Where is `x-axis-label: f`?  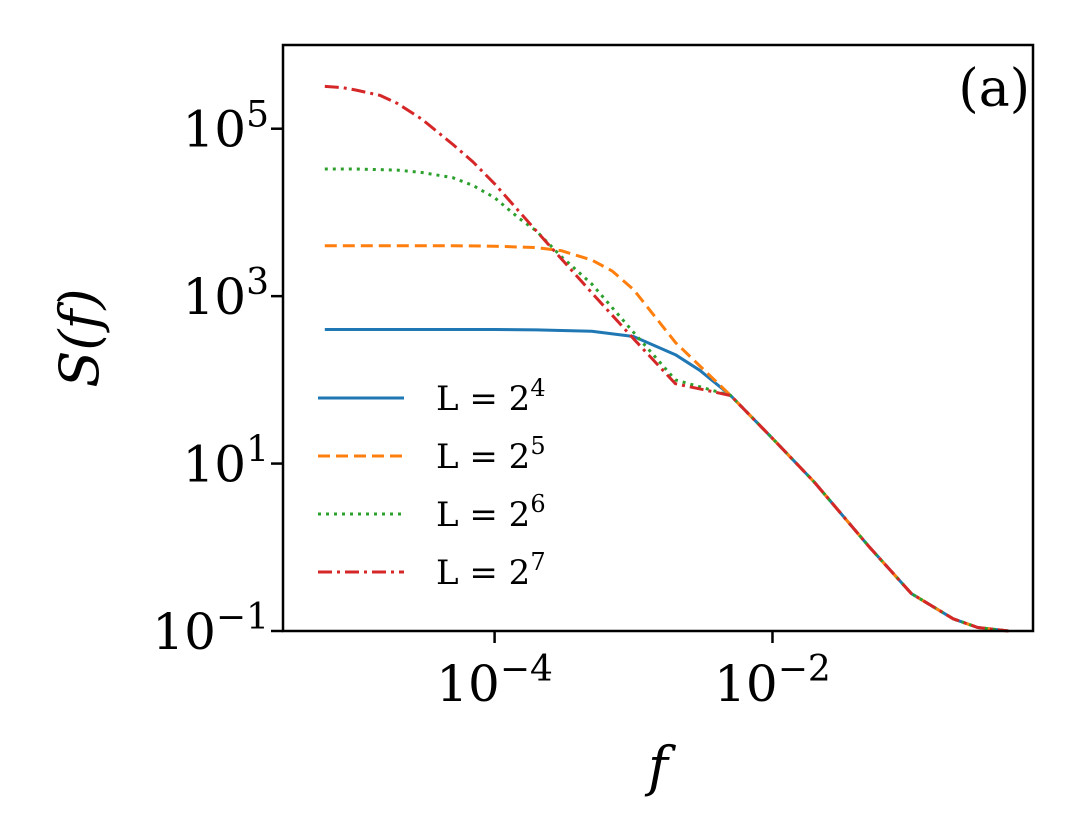 x-axis-label: f is located at coordinates (660, 766).